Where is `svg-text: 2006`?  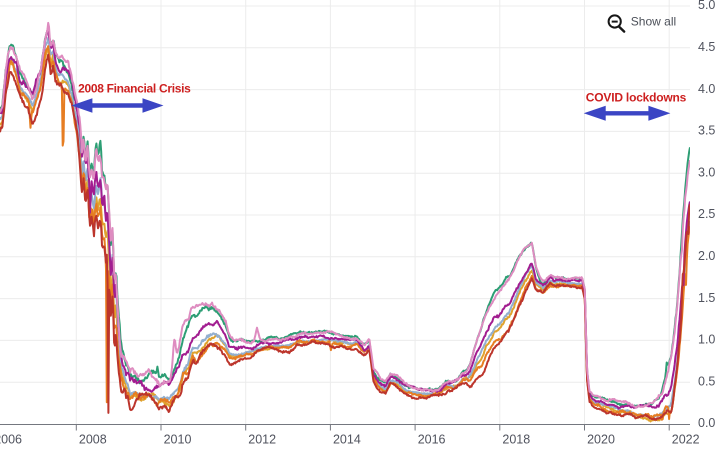 svg-text: 2006 is located at coordinates (11, 440).